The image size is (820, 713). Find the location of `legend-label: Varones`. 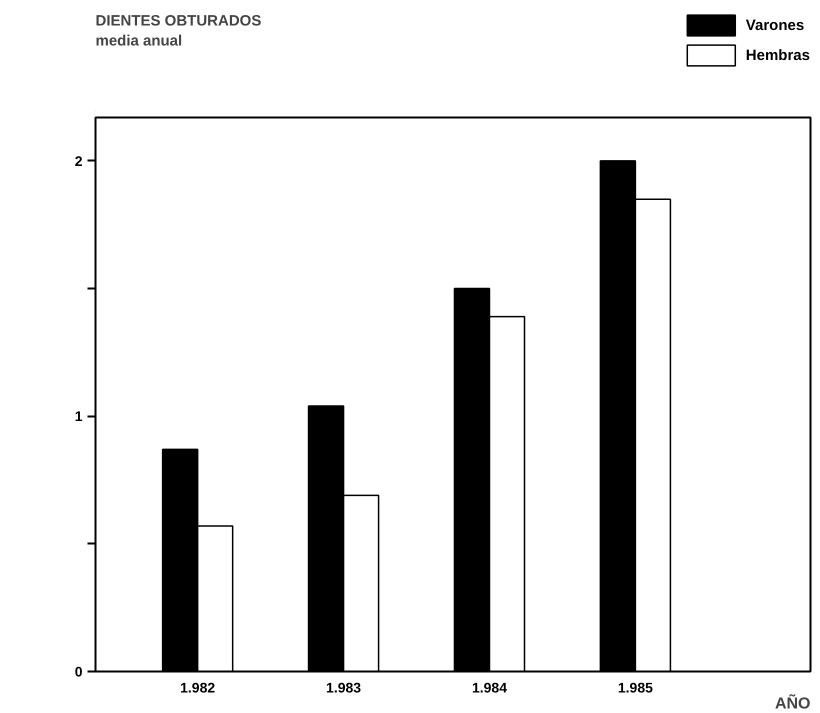

legend-label: Varones is located at coordinates (775, 25).